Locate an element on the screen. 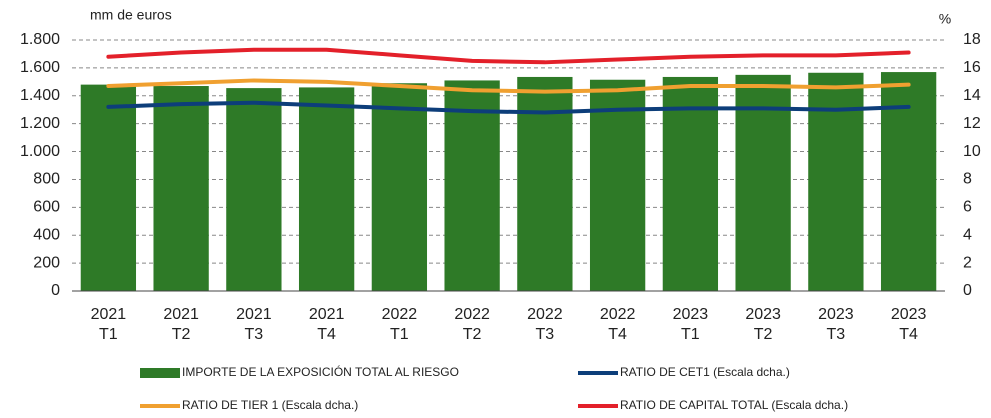 This screenshot has width=991, height=418. y2-tick-label: 18 is located at coordinates (972, 39).